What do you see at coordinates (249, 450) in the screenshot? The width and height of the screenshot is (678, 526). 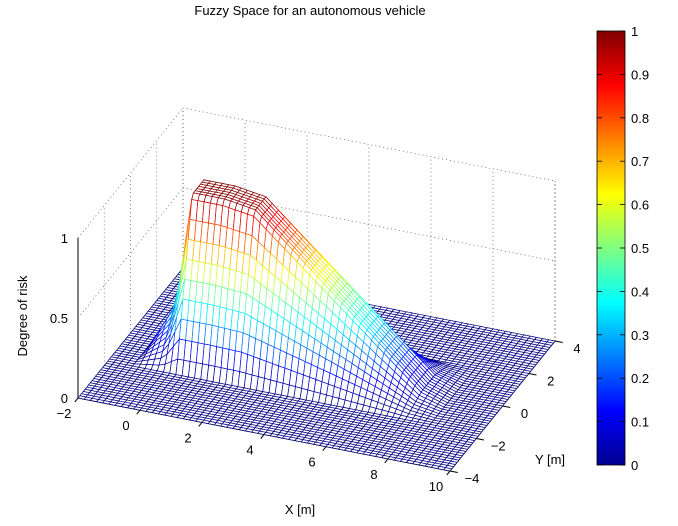 I see `x-tick-label: 4` at bounding box center [249, 450].